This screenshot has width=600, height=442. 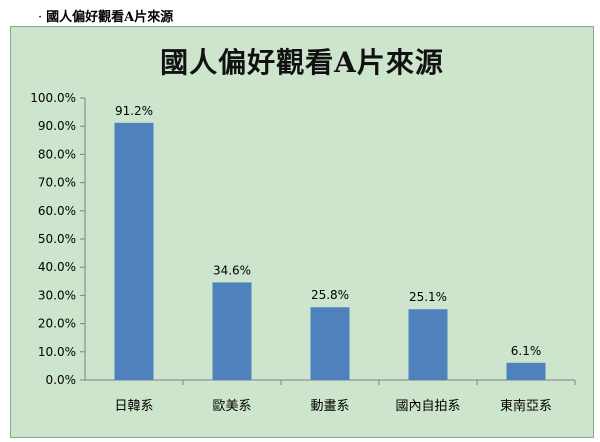 I want to click on category-label: 動畫系, so click(x=329, y=406).